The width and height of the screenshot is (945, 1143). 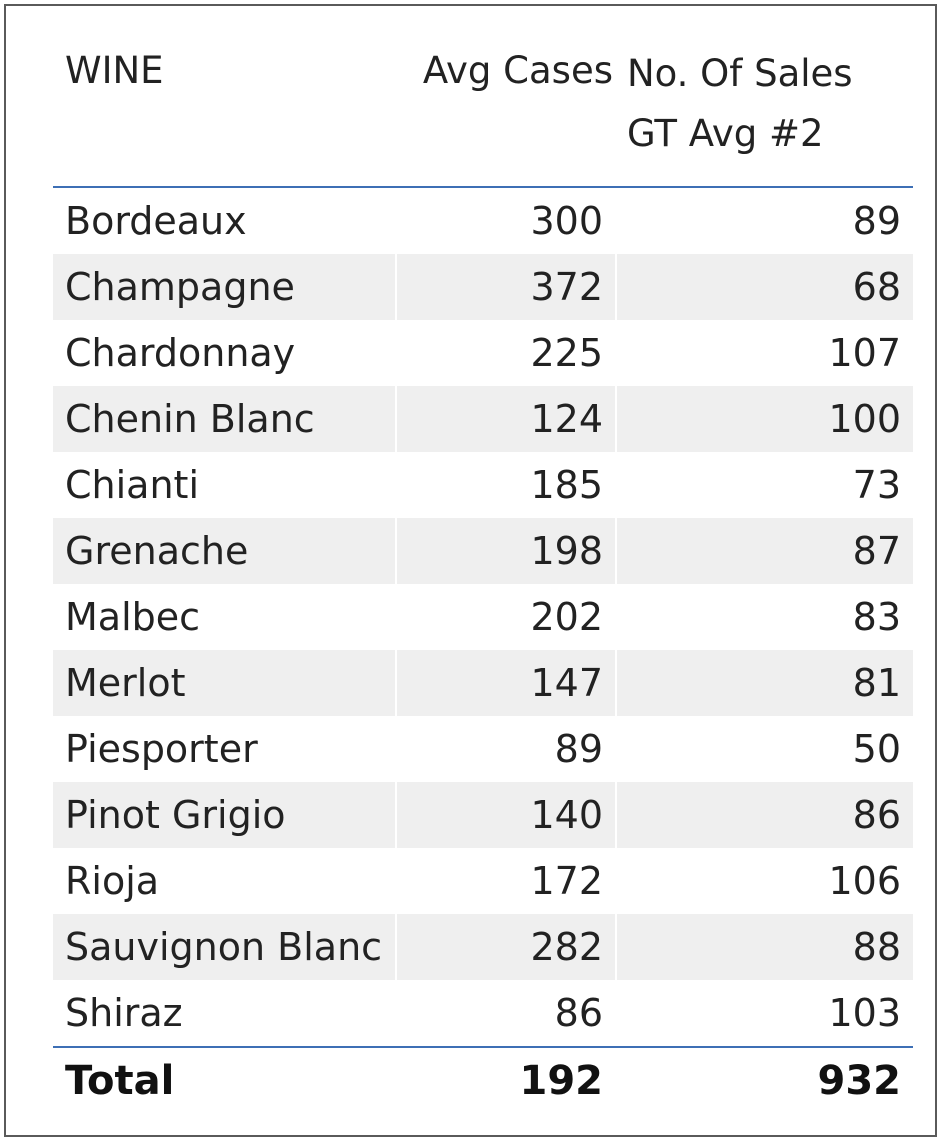 I want to click on table-row: Pinot Grigio 140 86, so click(x=483, y=815).